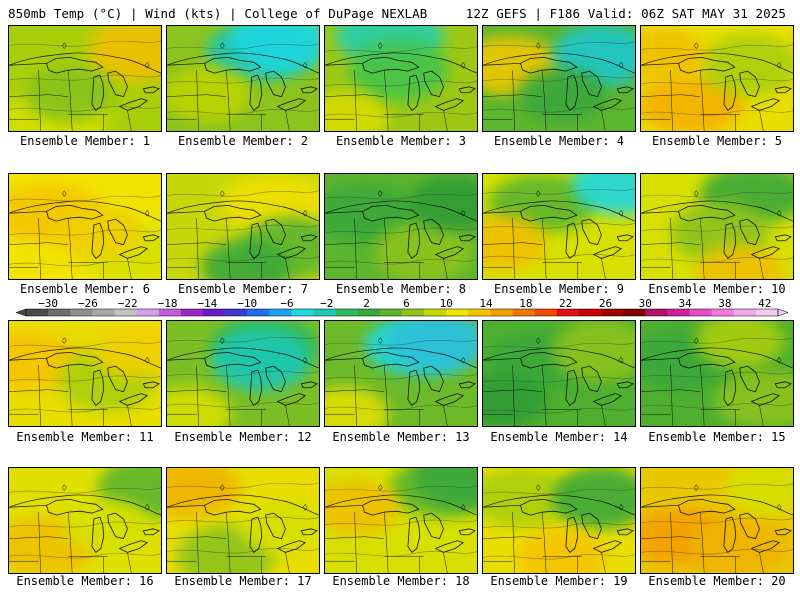 This screenshot has width=800, height=600. What do you see at coordinates (401, 581) in the screenshot?
I see `ensemble-member-label: Ensemble Member: 18` at bounding box center [401, 581].